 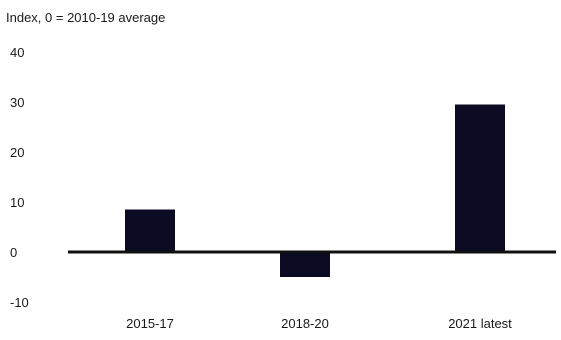 What do you see at coordinates (85, 17) in the screenshot?
I see `y-axis-title: Index, 0 = 2010-19 average` at bounding box center [85, 17].